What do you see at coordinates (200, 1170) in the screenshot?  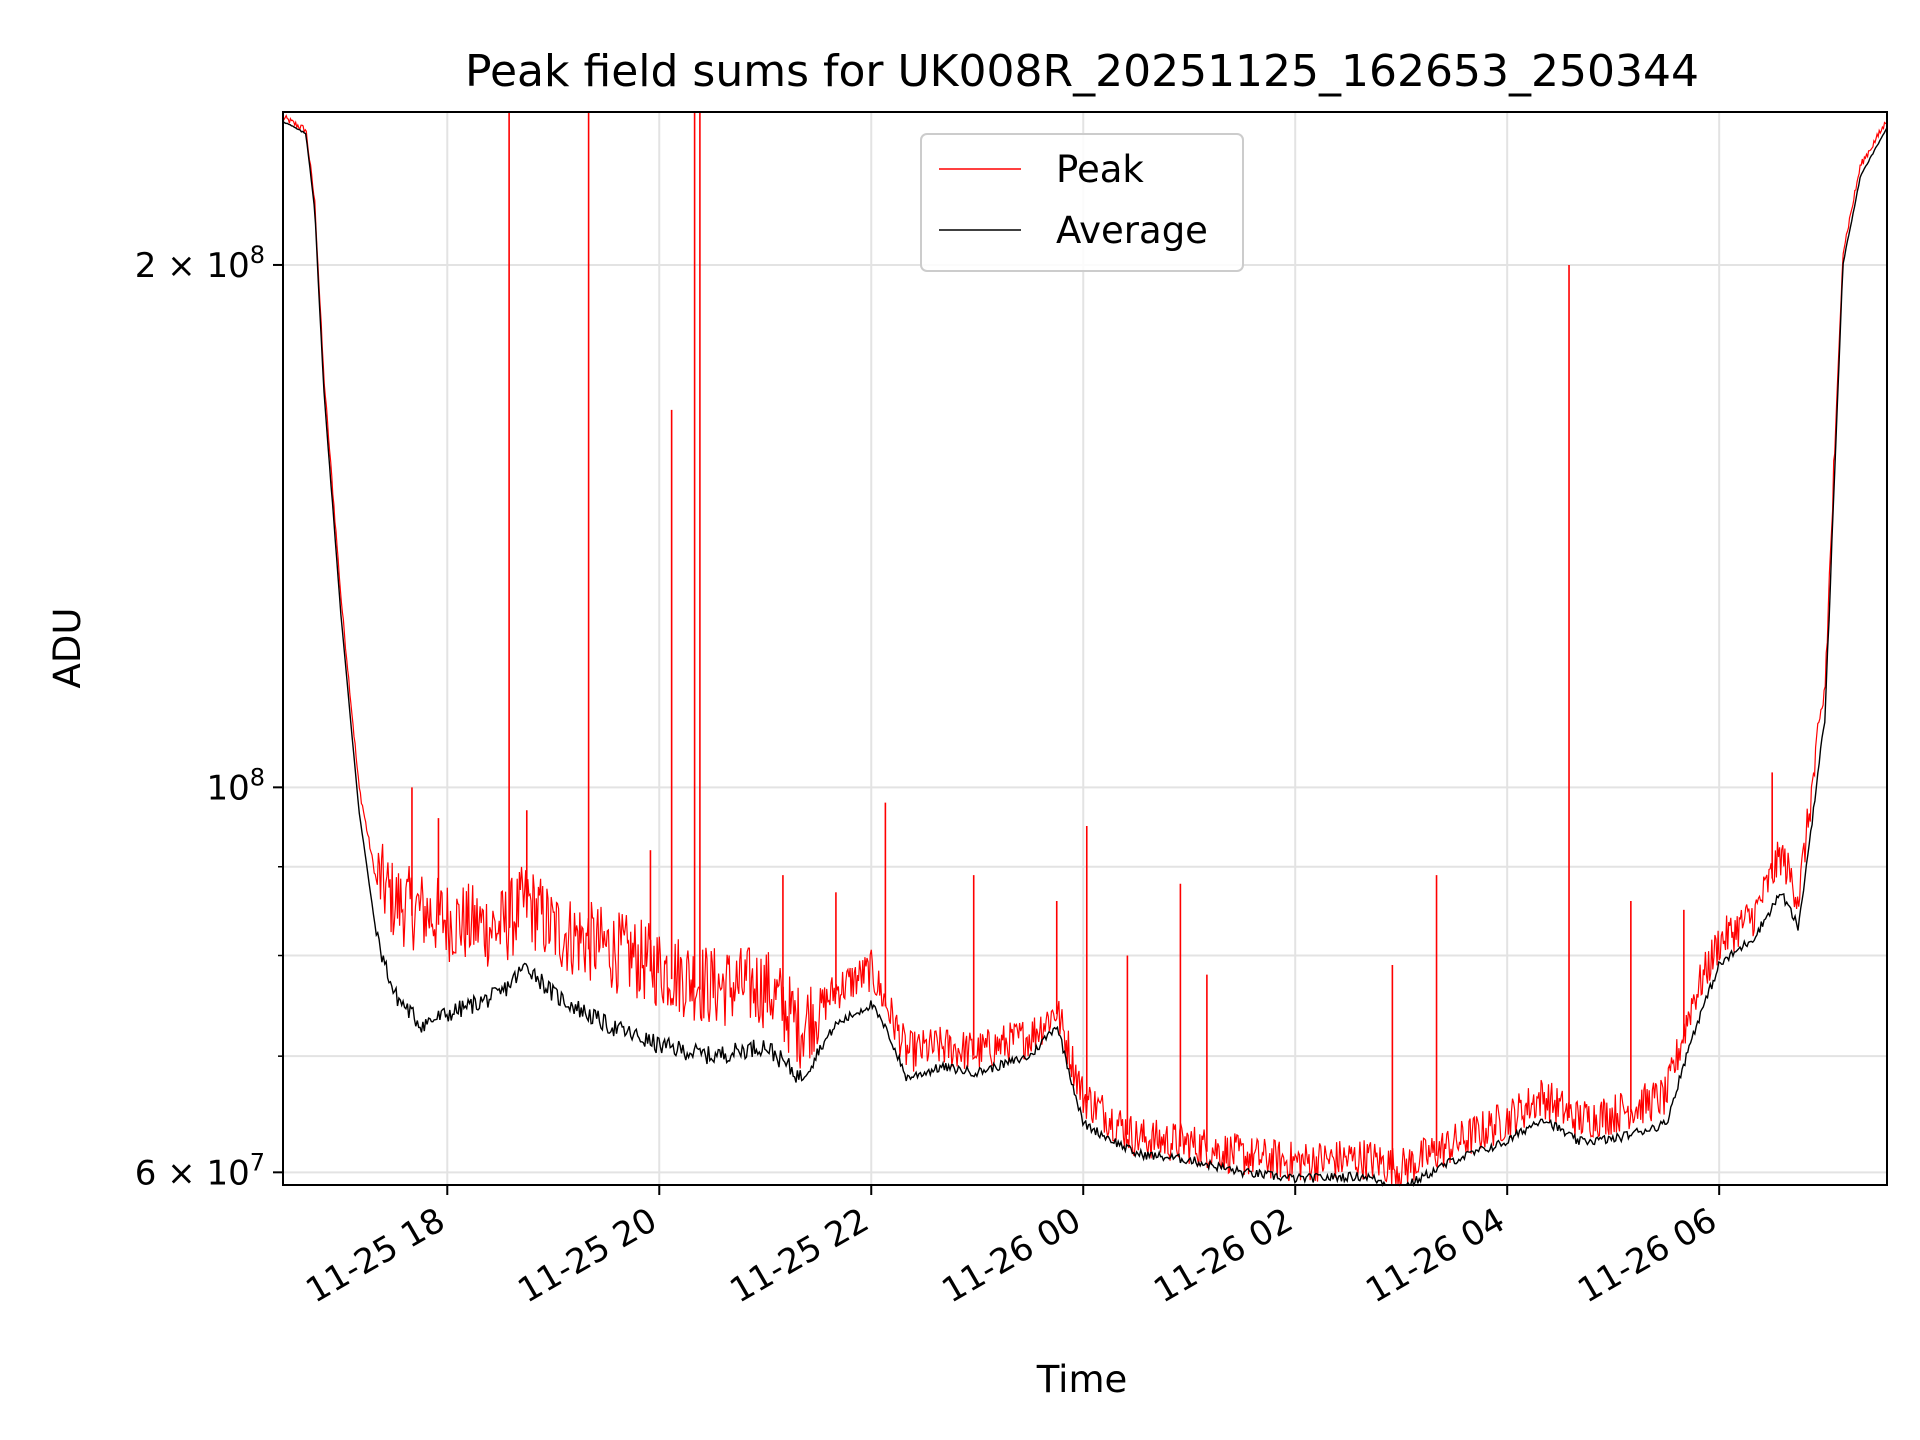 I see `y-tick-label: 6 × 107` at bounding box center [200, 1170].